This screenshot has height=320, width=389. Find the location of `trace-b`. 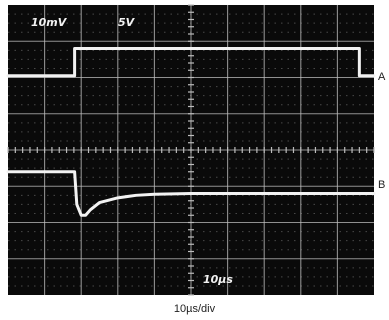

trace-b is located at coordinates (191, 193).